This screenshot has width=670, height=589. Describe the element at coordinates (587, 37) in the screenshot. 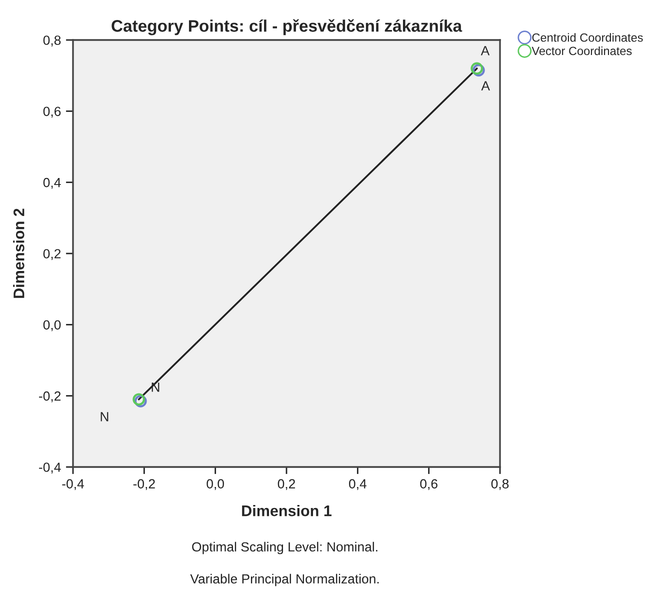

I see `legend-label: Centroid Coordinates` at that location.